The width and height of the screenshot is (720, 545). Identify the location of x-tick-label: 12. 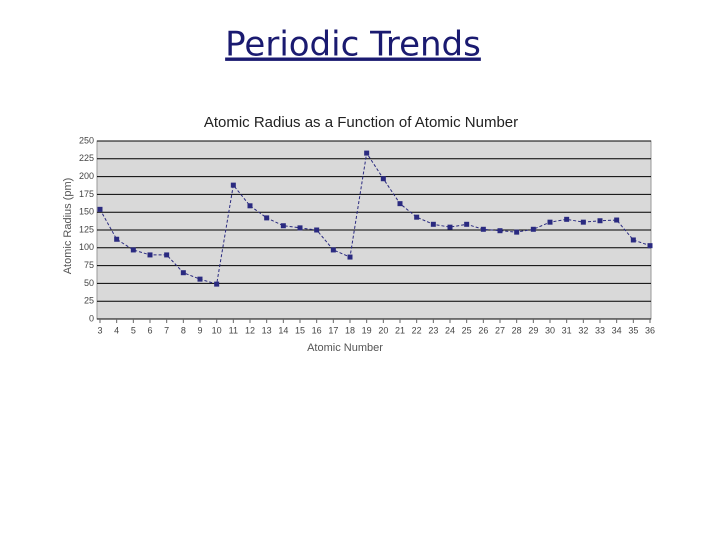
(250, 330).